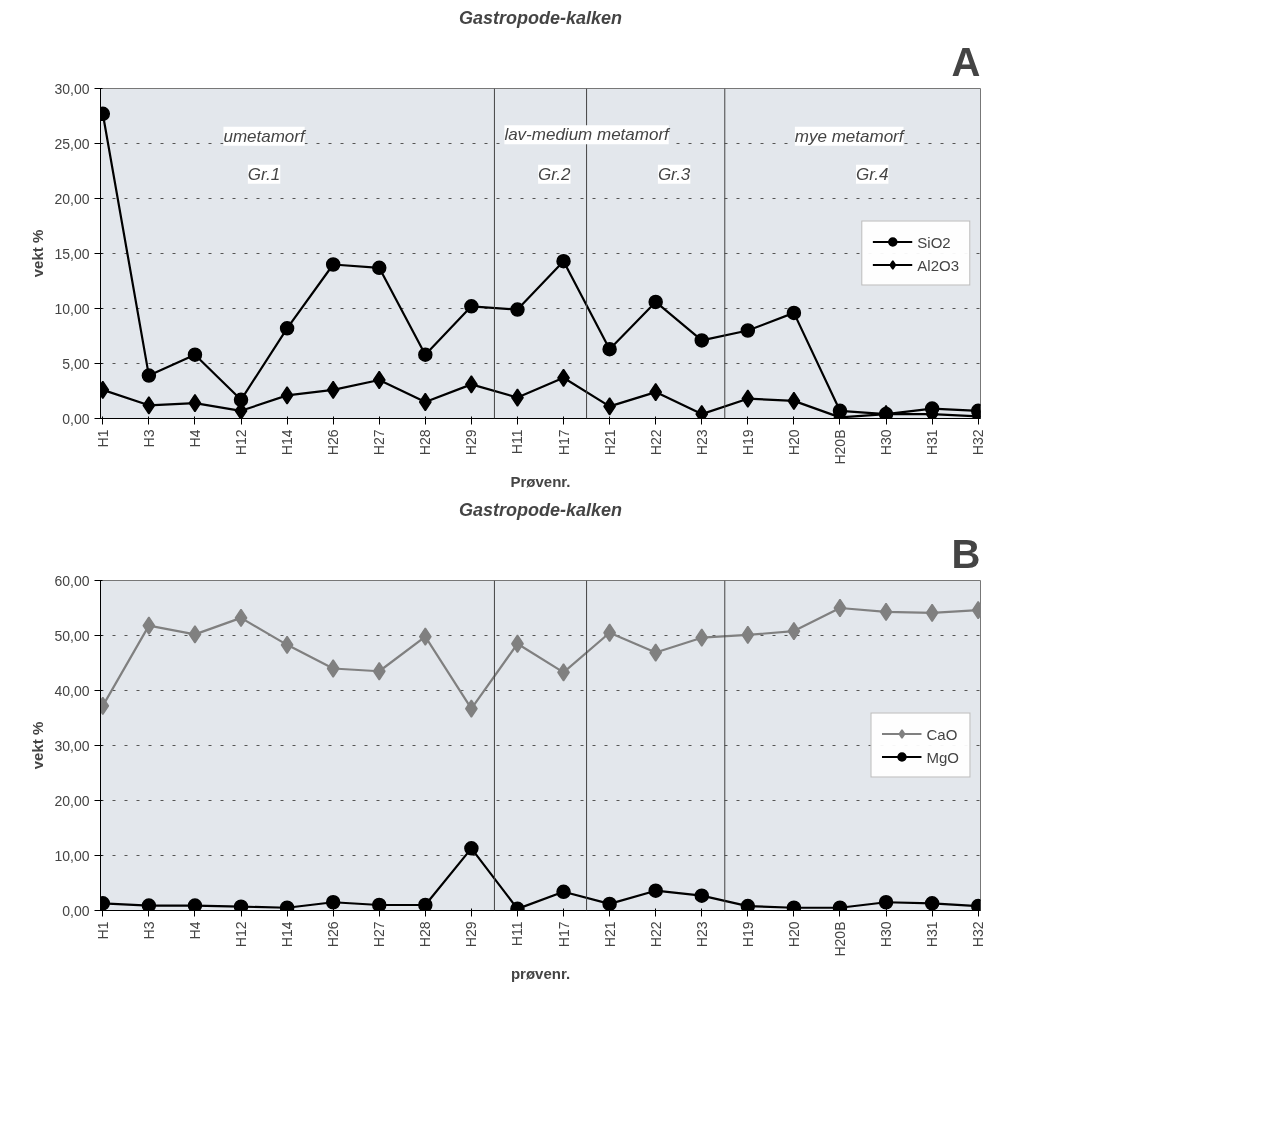  Describe the element at coordinates (942, 733) in the screenshot. I see `legend-label: CaO` at that location.